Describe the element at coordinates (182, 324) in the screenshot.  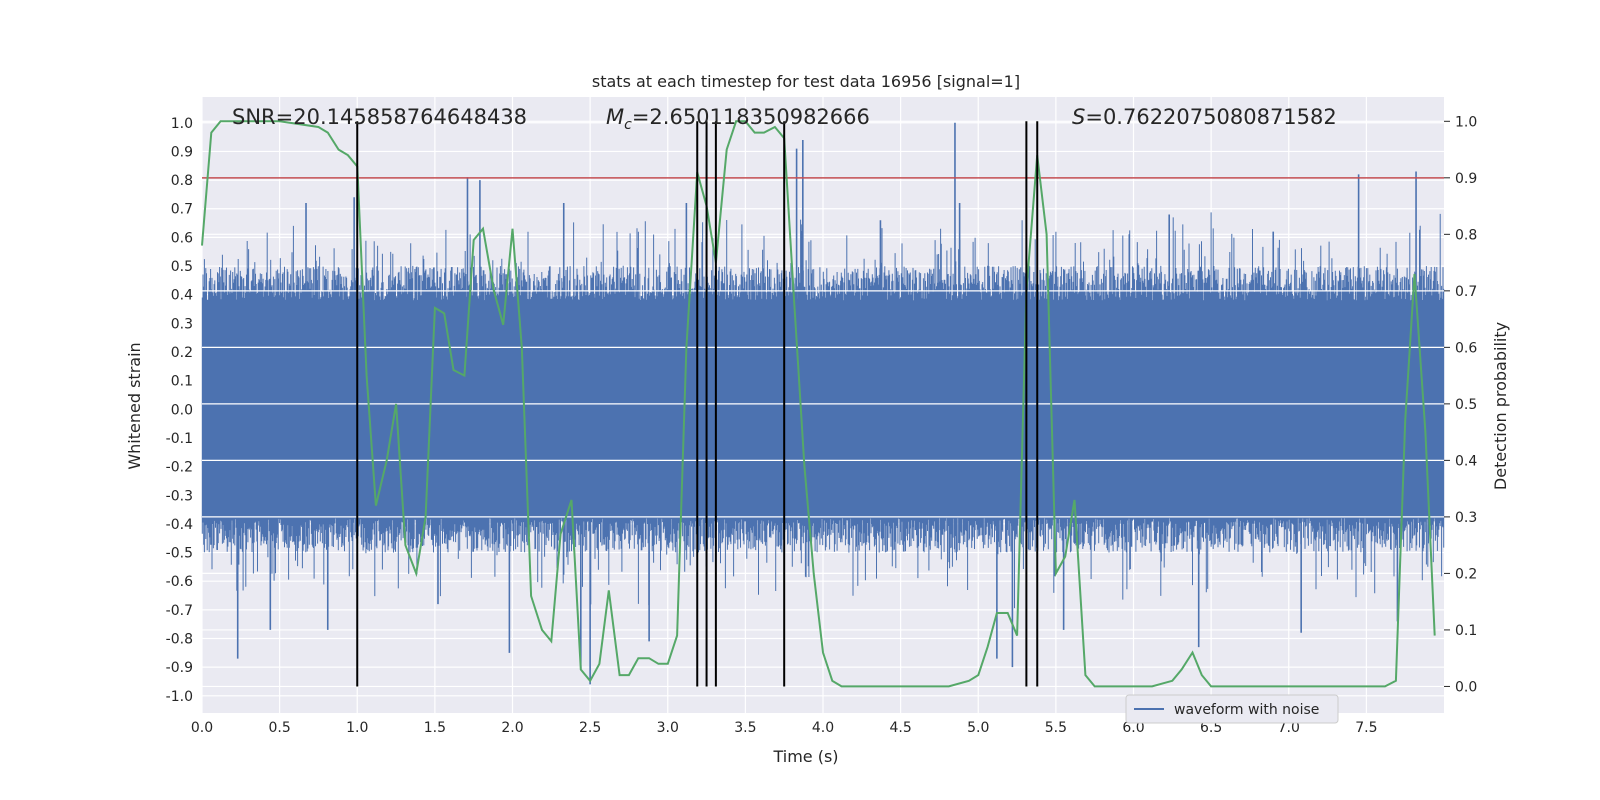
I see `left-y-tick-label: 0.3` at that location.